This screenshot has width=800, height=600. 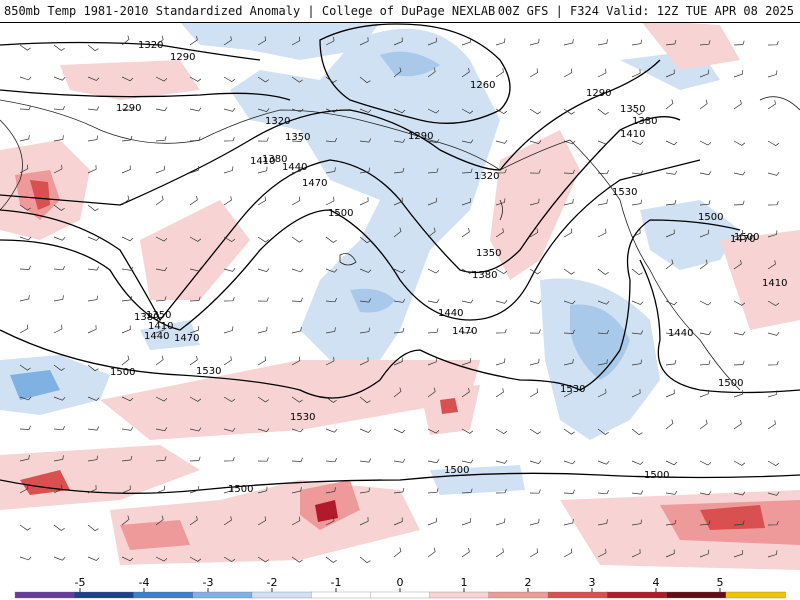 What do you see at coordinates (644, 121) in the screenshot?
I see `contour-label: 1380` at bounding box center [644, 121].